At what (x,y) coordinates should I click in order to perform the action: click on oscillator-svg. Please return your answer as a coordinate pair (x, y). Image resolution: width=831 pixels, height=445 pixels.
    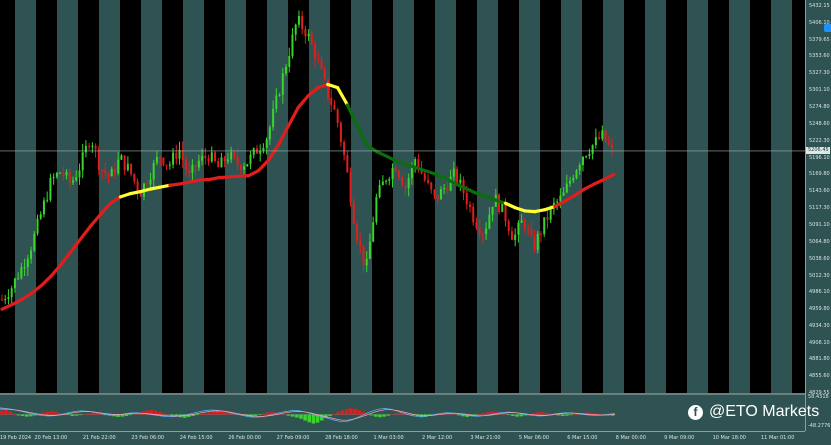
    Looking at the image, I should click on (308, 415).